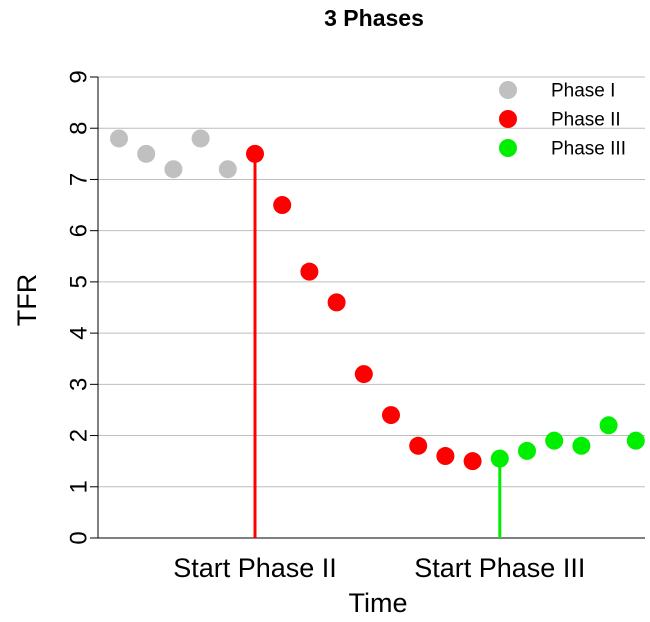 Image resolution: width=650 pixels, height=622 pixels. I want to click on y-tick-label-4: 4, so click(79, 332).